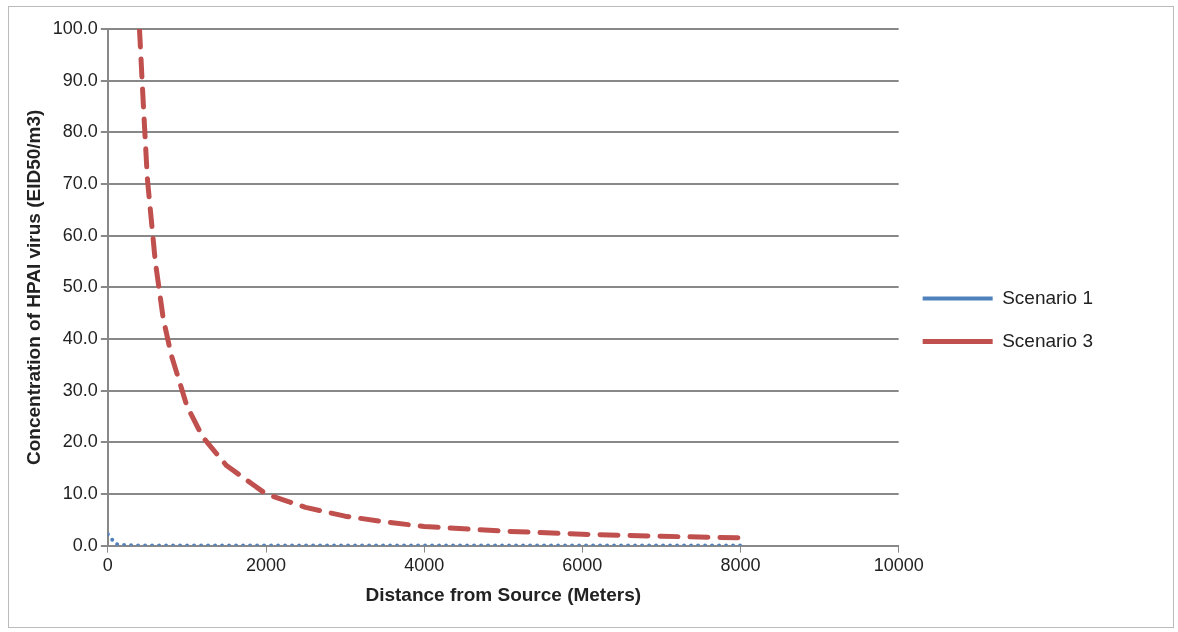 The height and width of the screenshot is (632, 1178). Describe the element at coordinates (266, 565) in the screenshot. I see `x-tick-label: 2000` at that location.